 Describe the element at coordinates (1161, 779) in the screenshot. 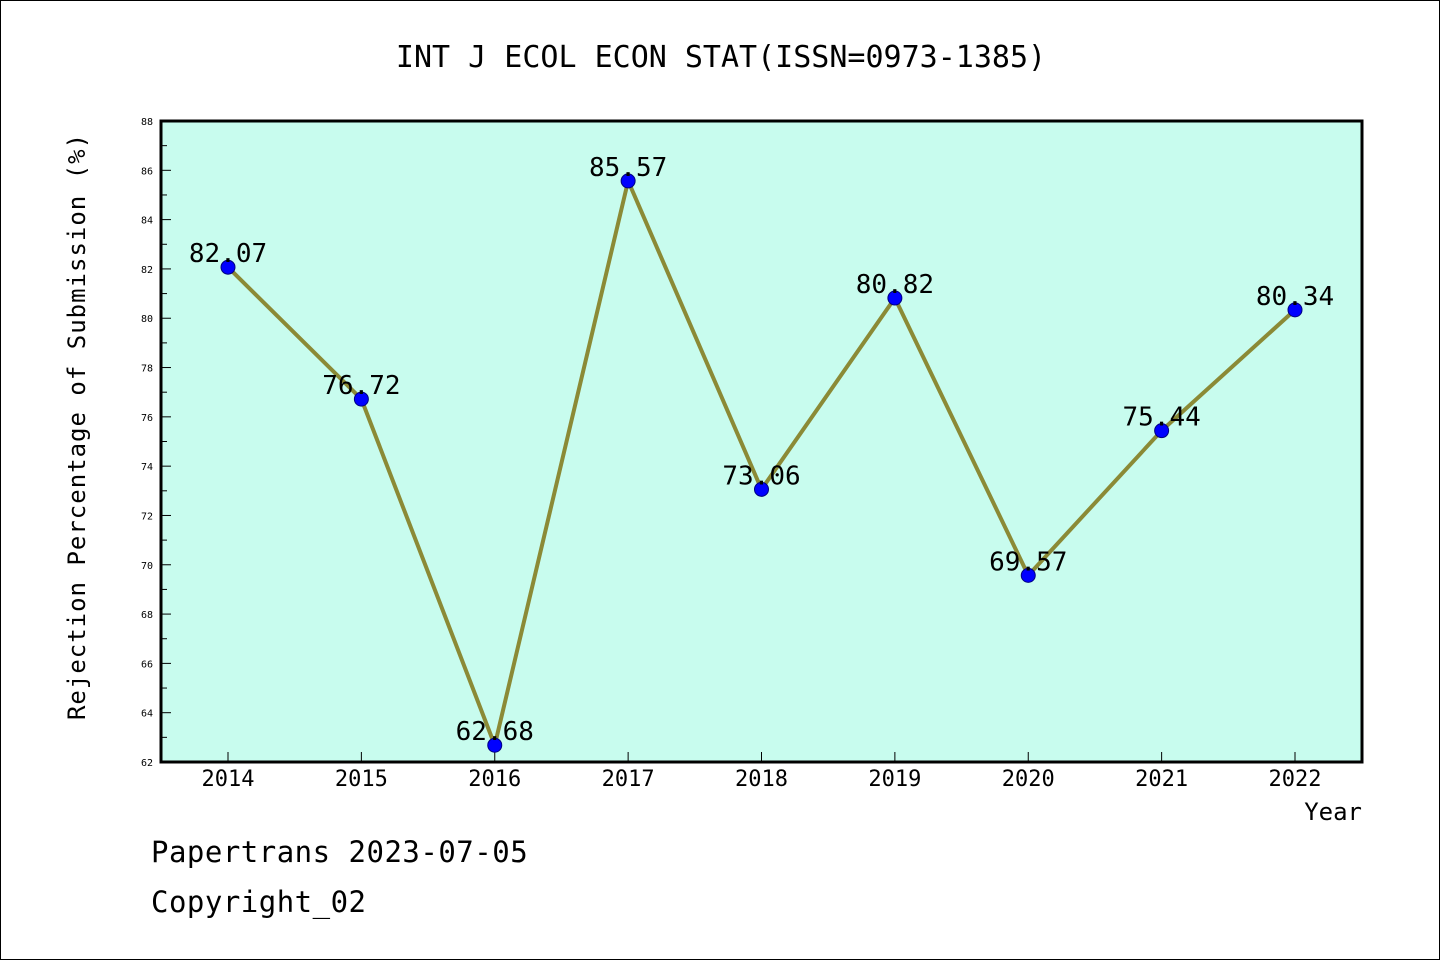

I see `x-tick-label: 2021` at that location.